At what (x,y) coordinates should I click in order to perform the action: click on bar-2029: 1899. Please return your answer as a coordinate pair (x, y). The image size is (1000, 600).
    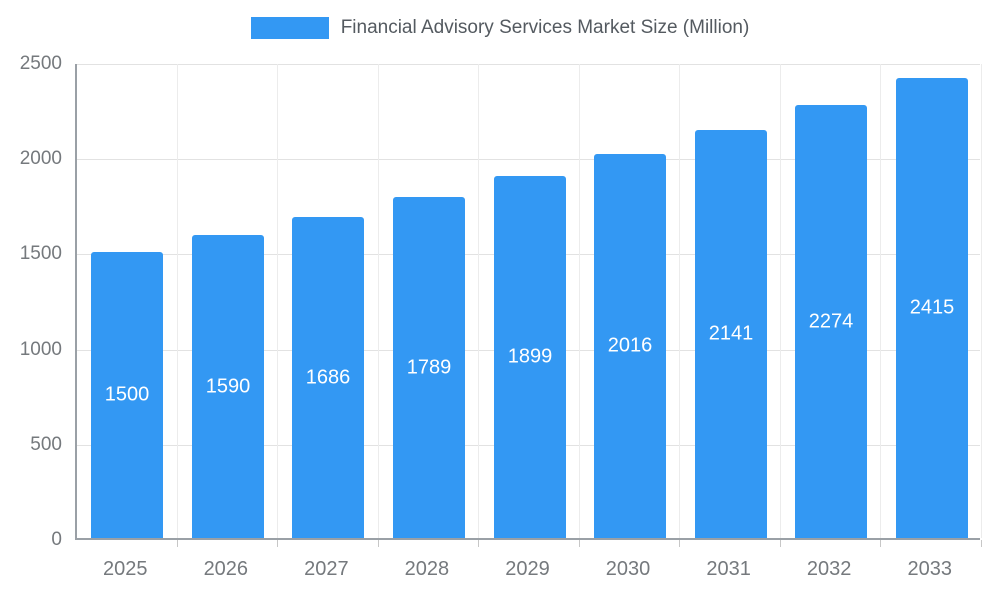
    Looking at the image, I should click on (530, 357).